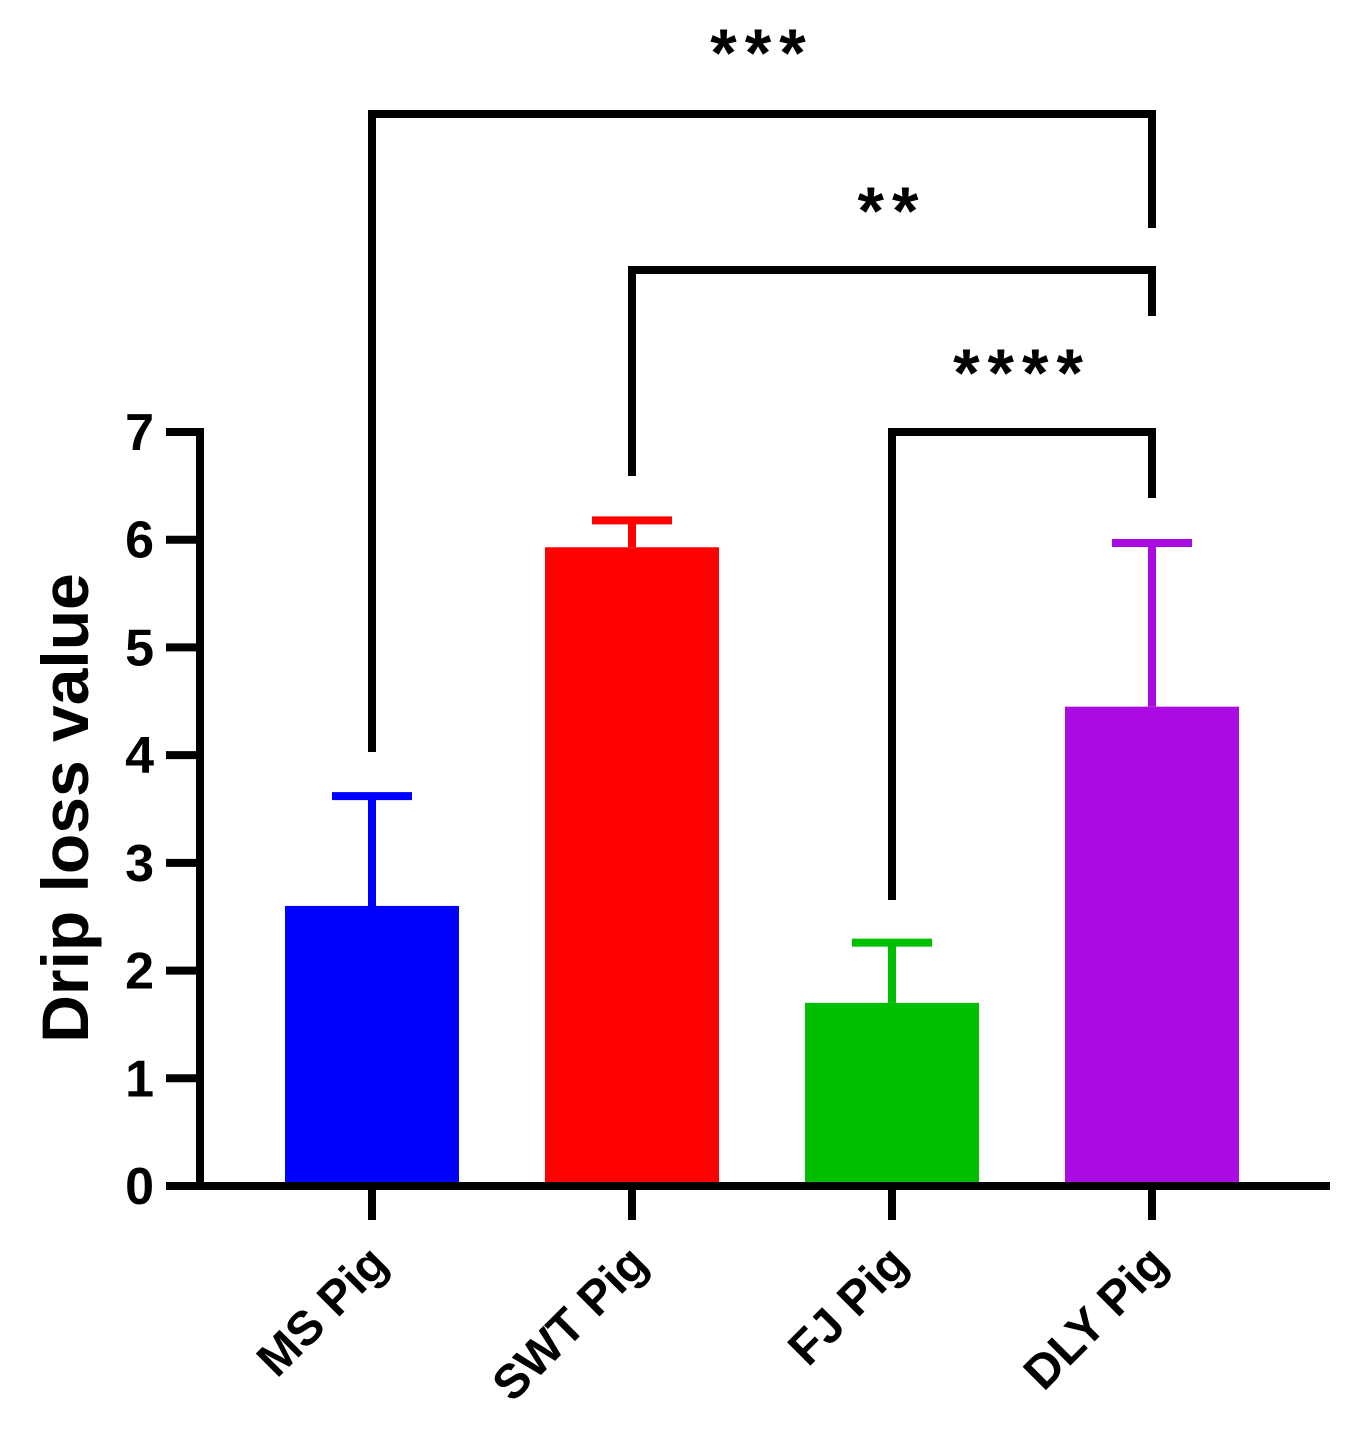  Describe the element at coordinates (761, 53) in the screenshot. I see `significance-label: ***` at that location.